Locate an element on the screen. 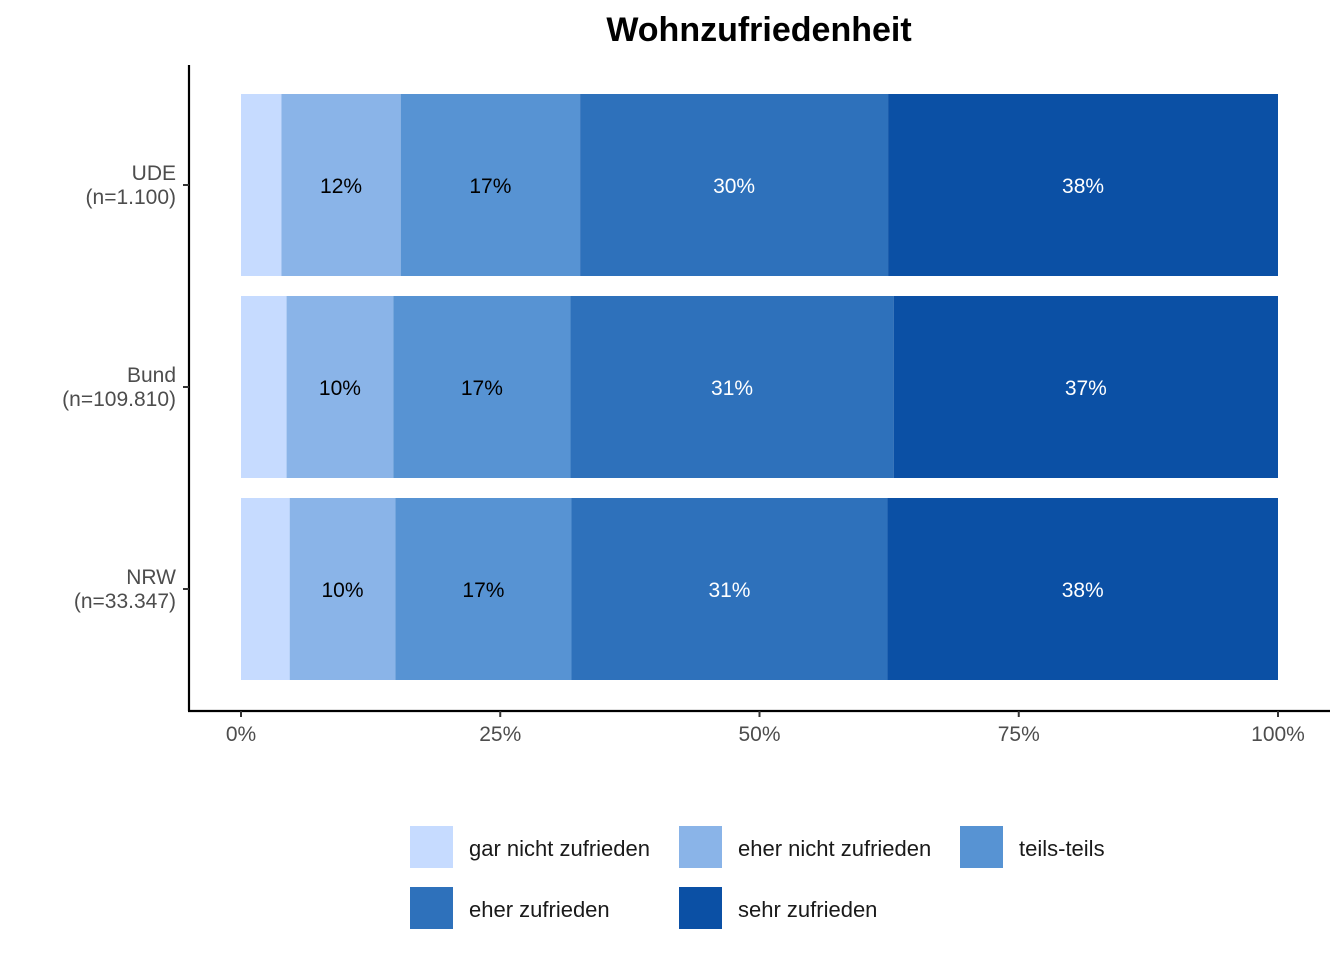 The width and height of the screenshot is (1344, 960). x-tick-label: 75% is located at coordinates (1019, 734).